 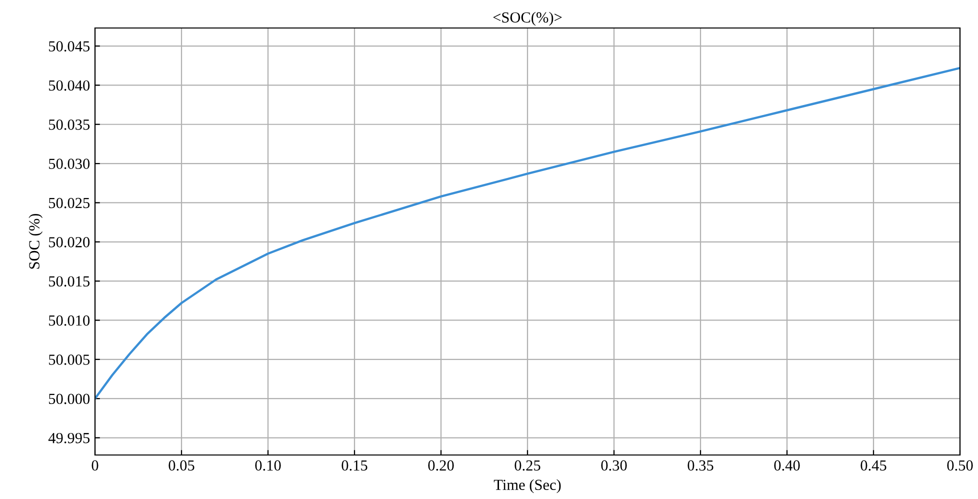 I want to click on y-tick-label: 49.995, so click(x=69, y=438).